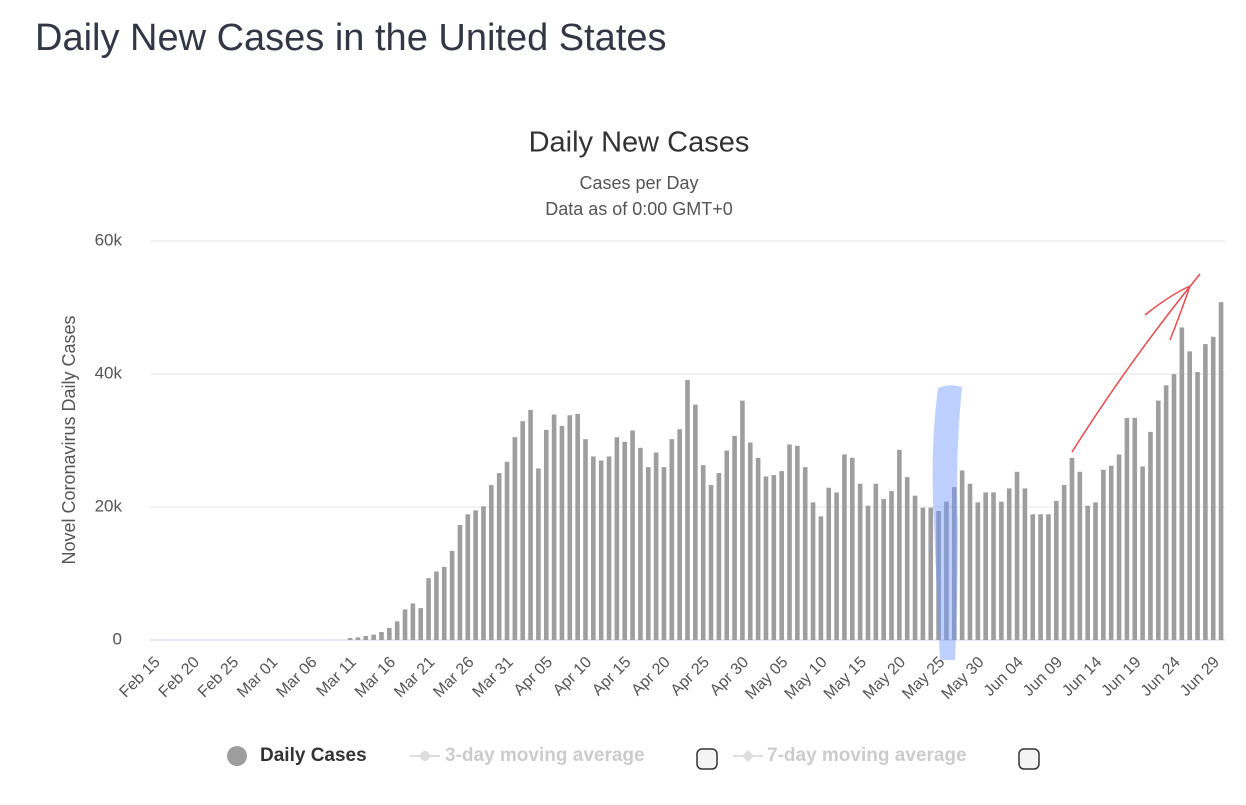 The height and width of the screenshot is (805, 1246). Describe the element at coordinates (375, 677) in the screenshot. I see `x-tick-label: Mar 16` at that location.